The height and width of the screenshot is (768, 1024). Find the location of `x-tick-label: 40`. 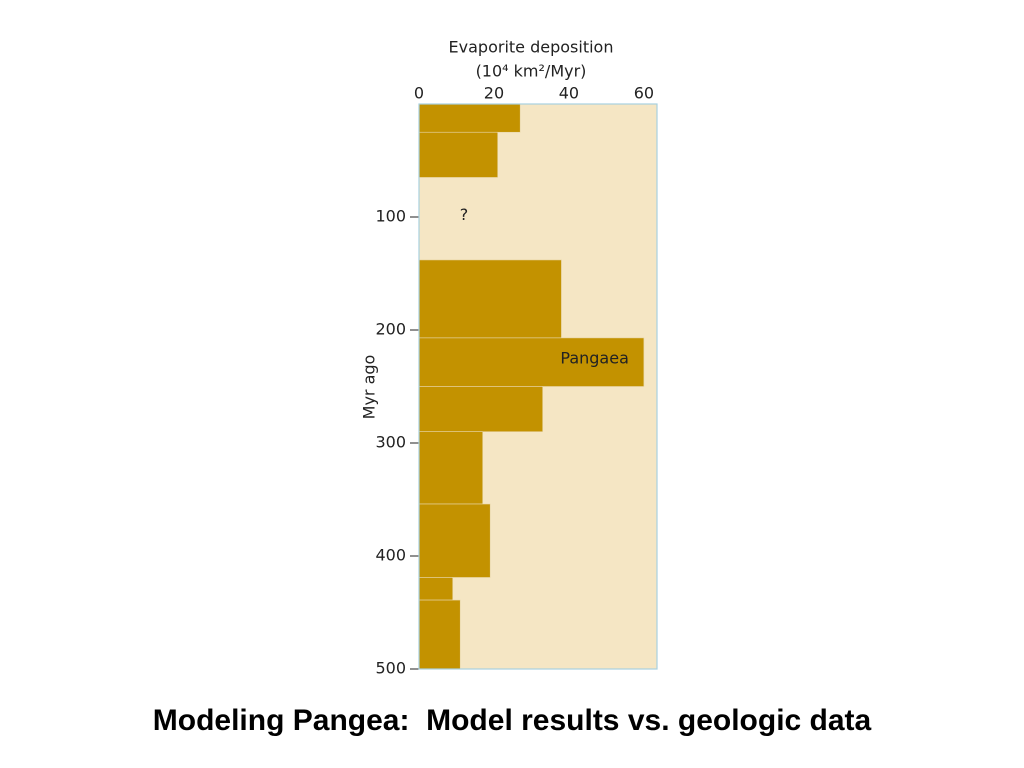

x-tick-label: 40 is located at coordinates (569, 93).